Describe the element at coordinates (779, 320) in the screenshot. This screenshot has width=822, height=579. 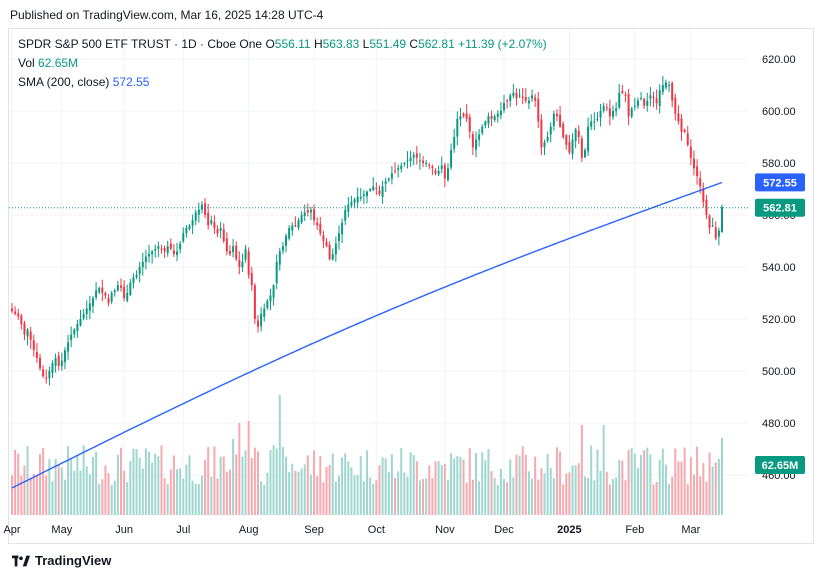
I see `price-tick-label: 520.00` at that location.